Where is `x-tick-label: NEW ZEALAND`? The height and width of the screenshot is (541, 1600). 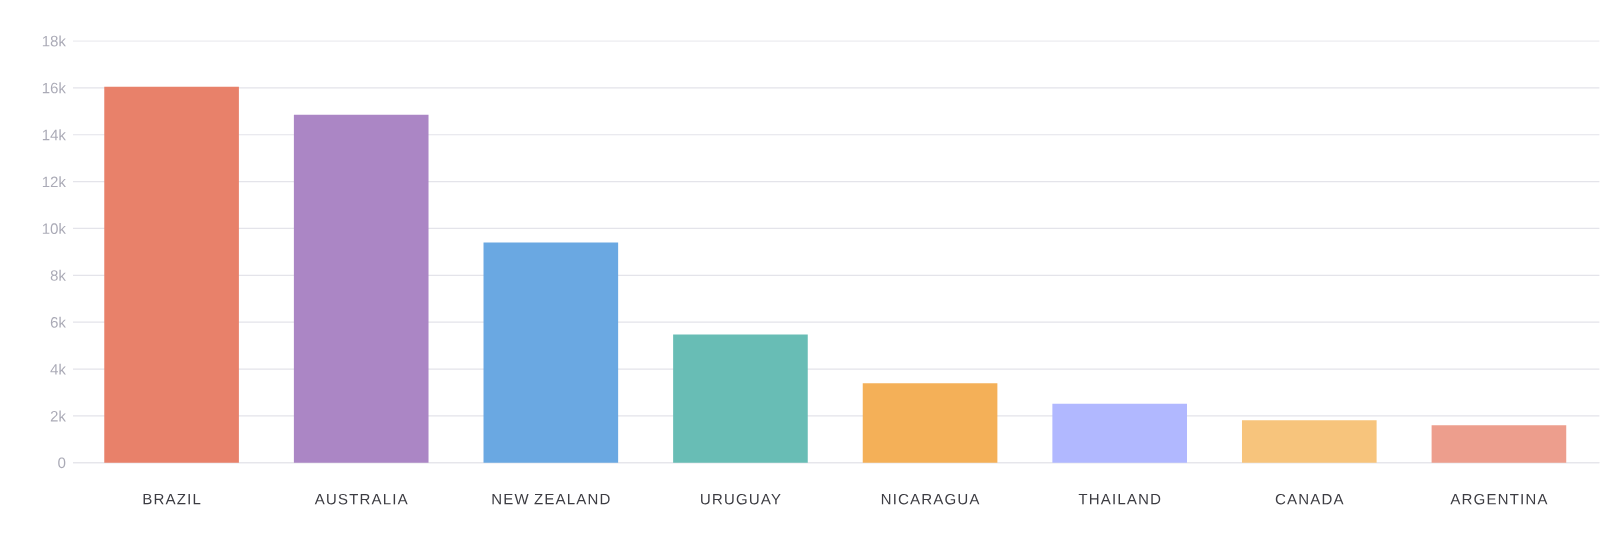
x-tick-label: NEW ZEALAND is located at coordinates (551, 499).